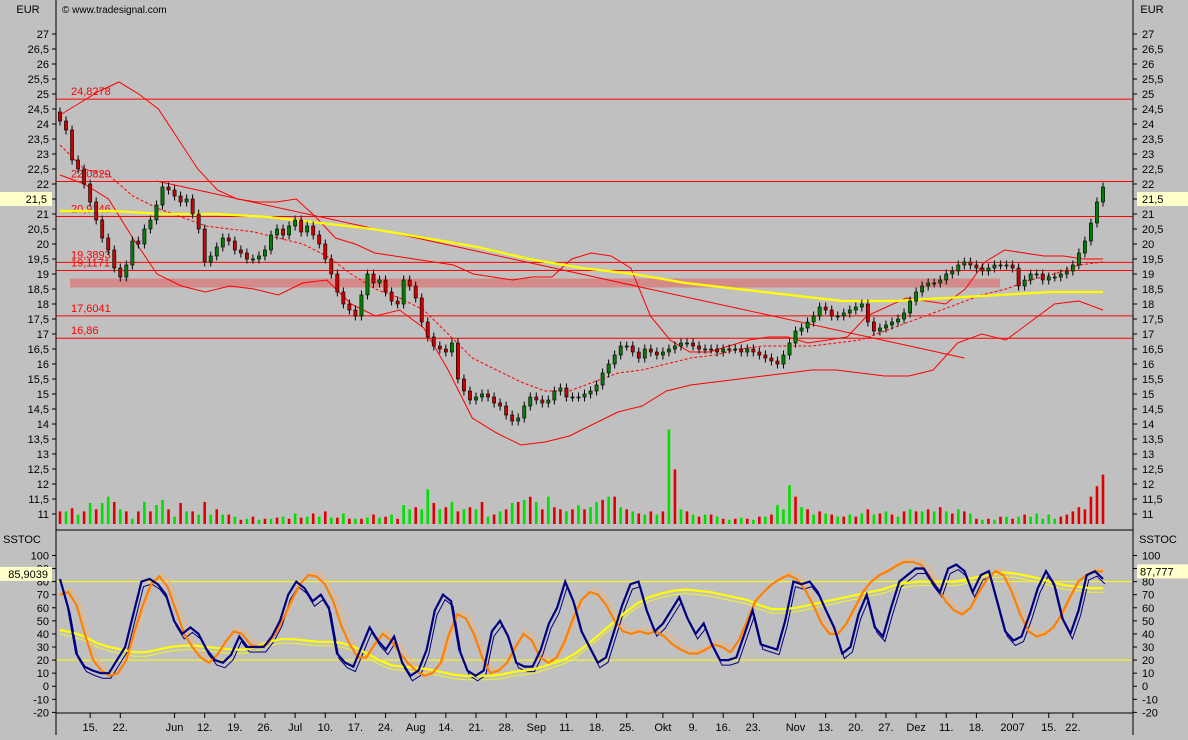 The image size is (1188, 740). I want to click on price-tick-label-left: 13,5, so click(38, 440).